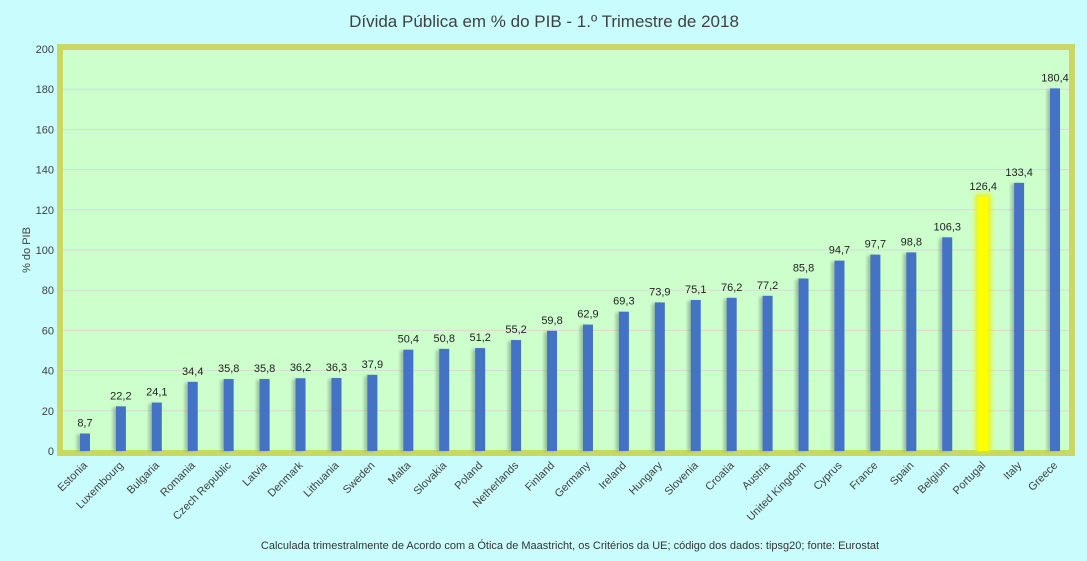  I want to click on x-tick-label: Croatia, so click(720, 476).